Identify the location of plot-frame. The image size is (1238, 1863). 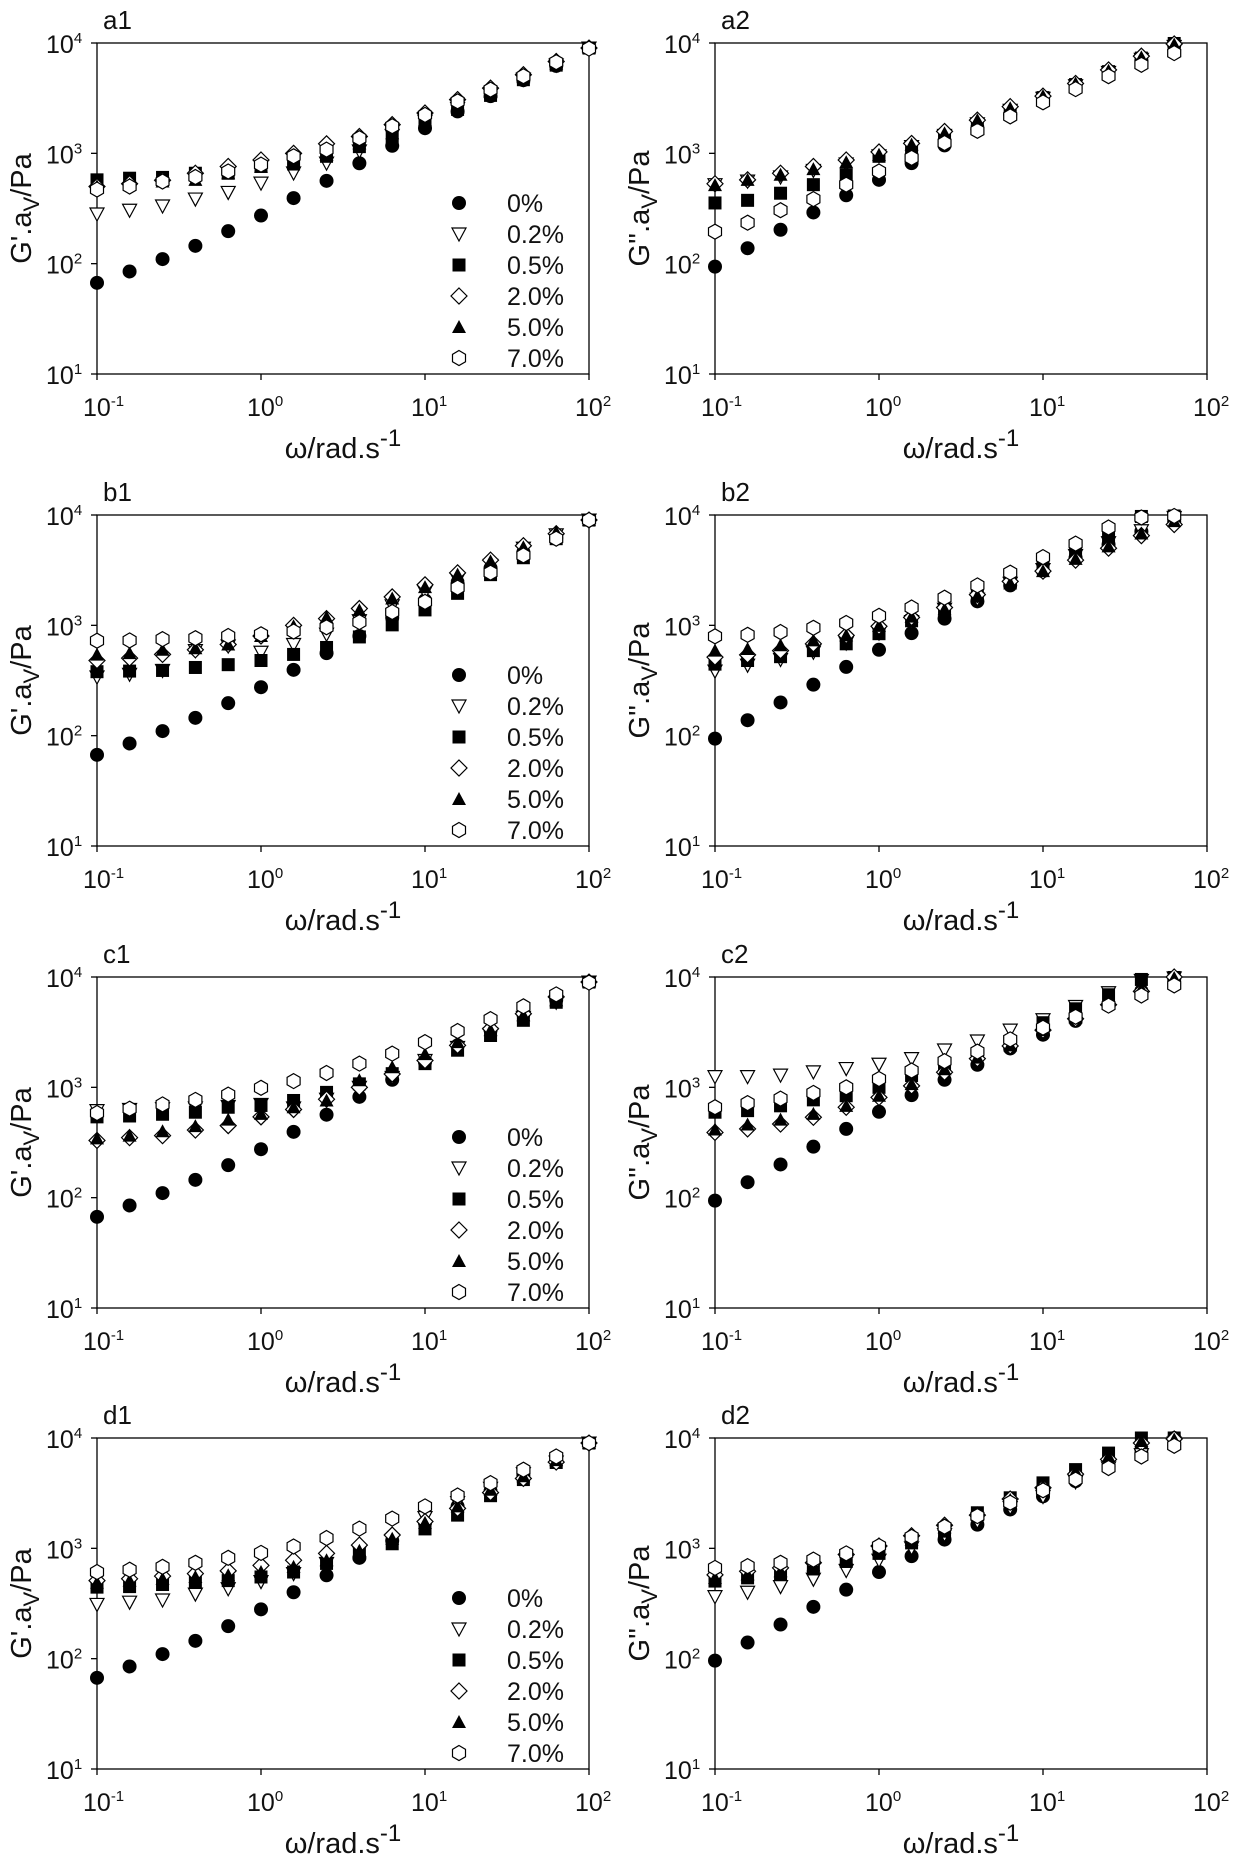
(961, 208).